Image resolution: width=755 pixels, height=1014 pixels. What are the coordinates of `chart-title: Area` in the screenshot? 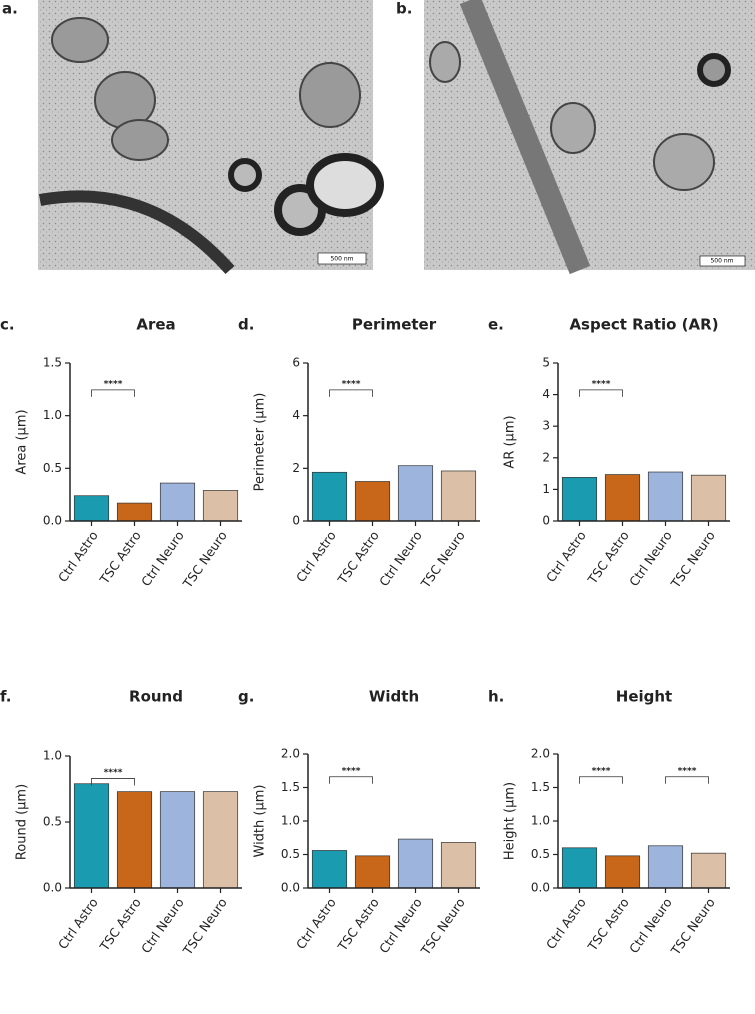 It's located at (155, 325).